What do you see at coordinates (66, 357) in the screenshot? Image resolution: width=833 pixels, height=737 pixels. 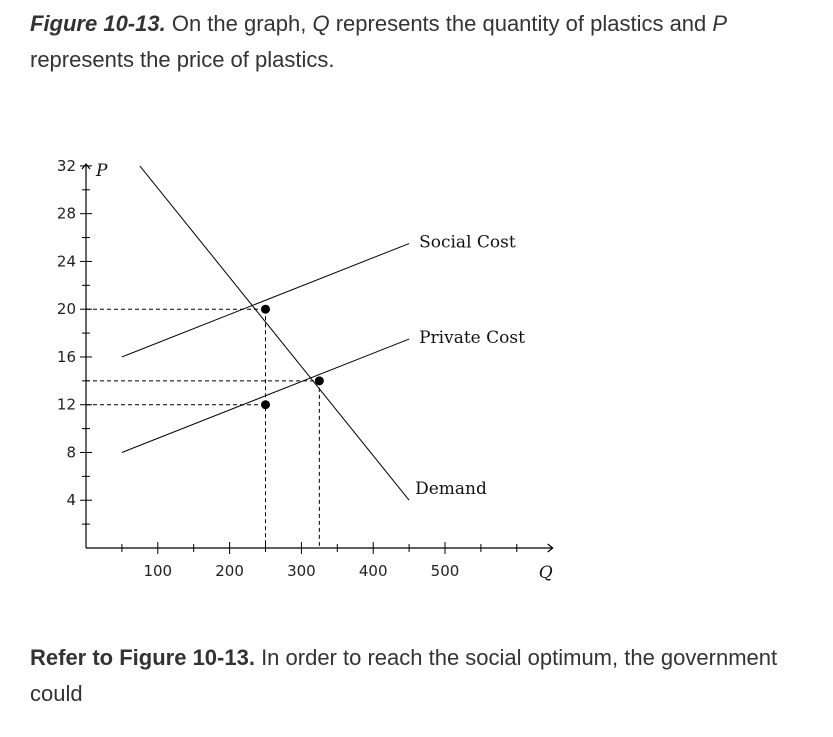 I see `y-tick-label-16: 16` at bounding box center [66, 357].